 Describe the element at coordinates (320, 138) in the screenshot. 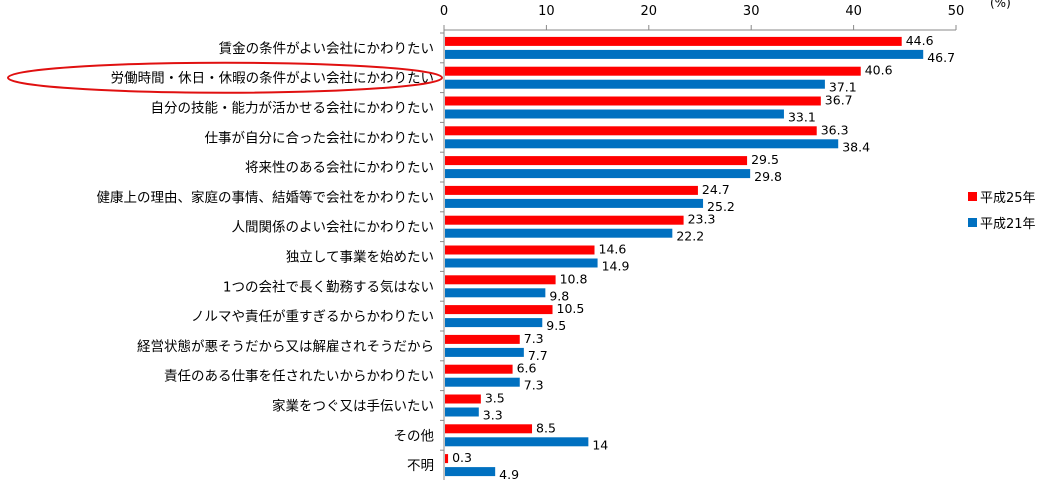

I see `category-label: 仕事が自分に合った会社にかわりたい` at that location.